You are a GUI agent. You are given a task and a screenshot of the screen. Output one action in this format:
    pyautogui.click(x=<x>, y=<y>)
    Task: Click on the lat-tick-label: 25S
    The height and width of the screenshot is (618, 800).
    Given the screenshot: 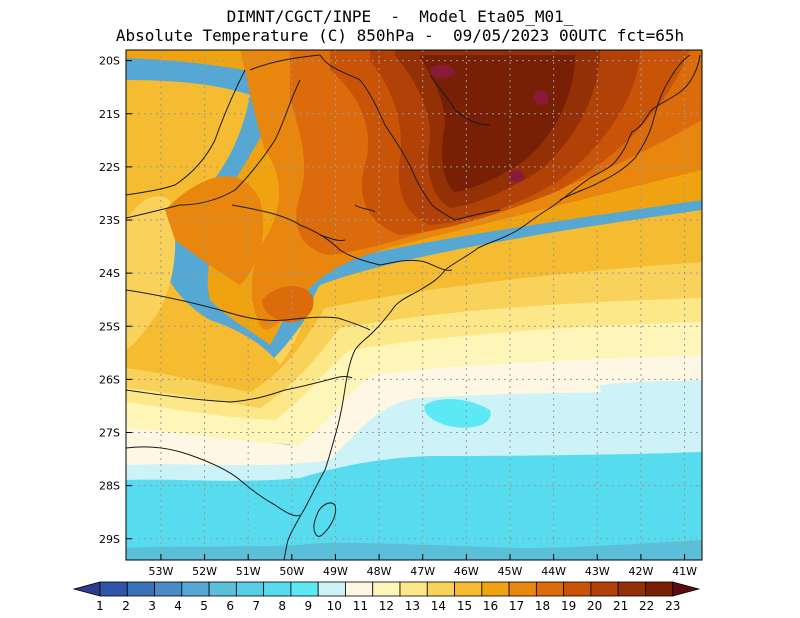 What is the action you would take?
    pyautogui.click(x=109, y=326)
    